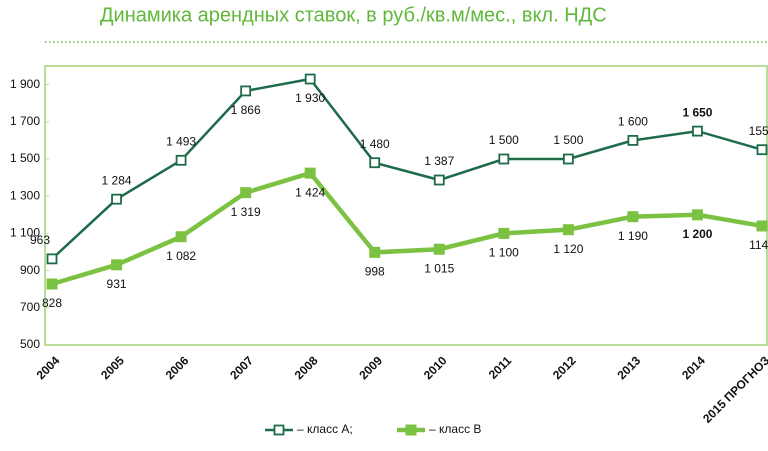  Describe the element at coordinates (25, 195) in the screenshot. I see `y-tick-label: 1 300` at that location.